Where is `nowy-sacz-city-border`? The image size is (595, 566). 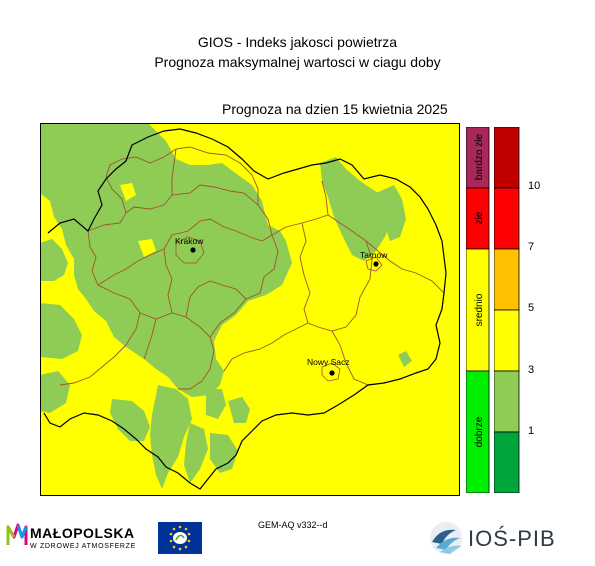 nowy-sacz-city-border is located at coordinates (331, 372).